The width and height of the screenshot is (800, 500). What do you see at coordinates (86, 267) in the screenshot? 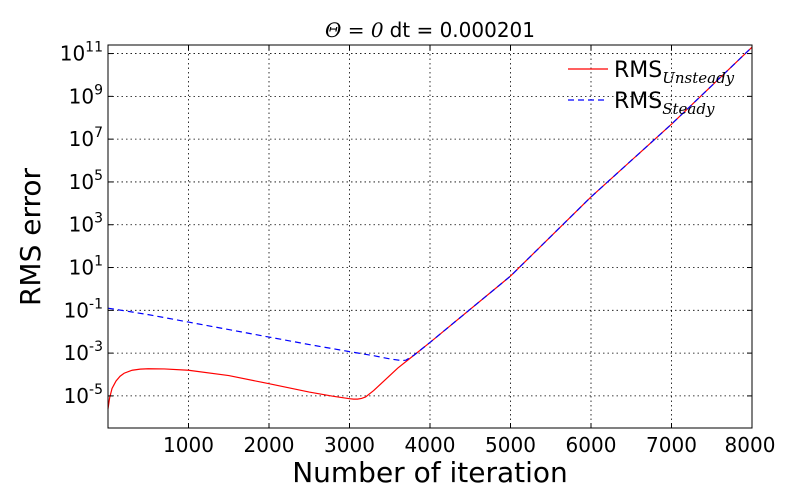
I see `y-tick-label: 10¹` at bounding box center [86, 267].